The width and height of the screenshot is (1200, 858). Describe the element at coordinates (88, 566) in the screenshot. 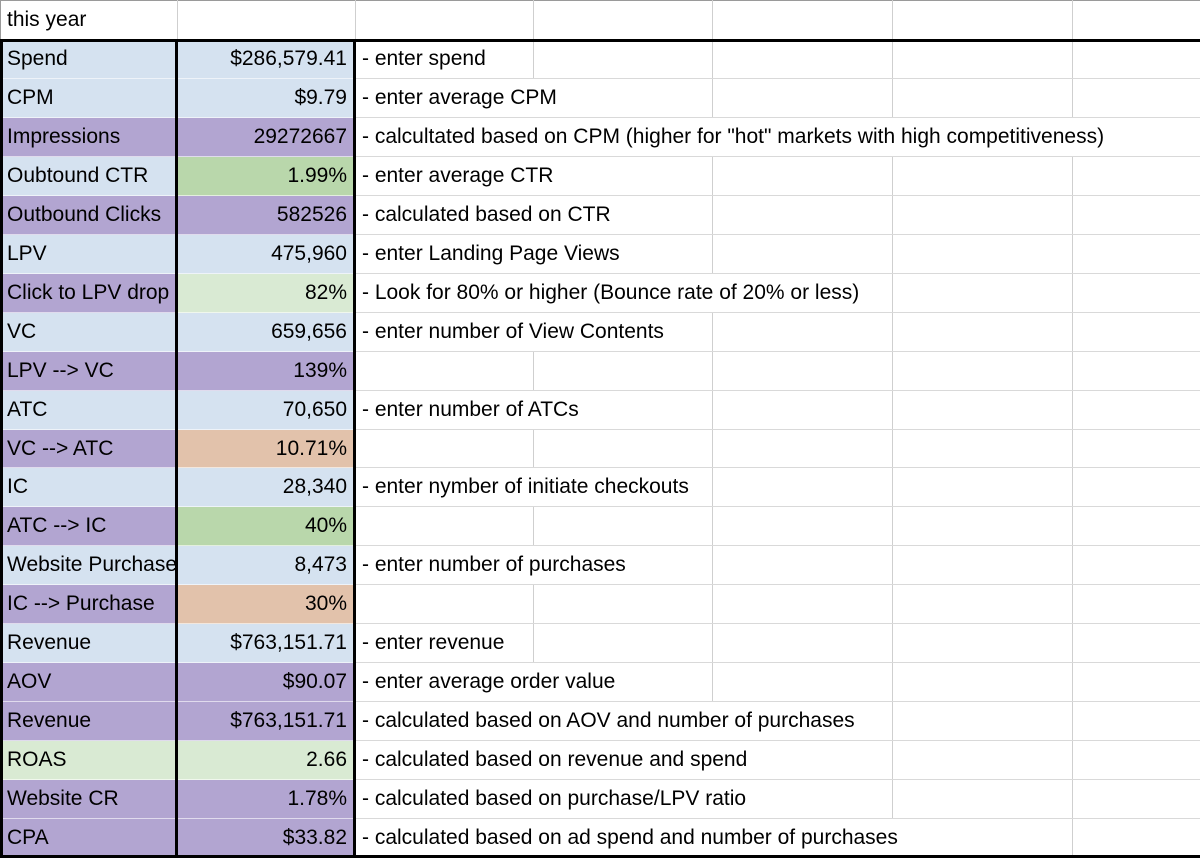

I see `metric-label-cell: Website Purchase` at that location.